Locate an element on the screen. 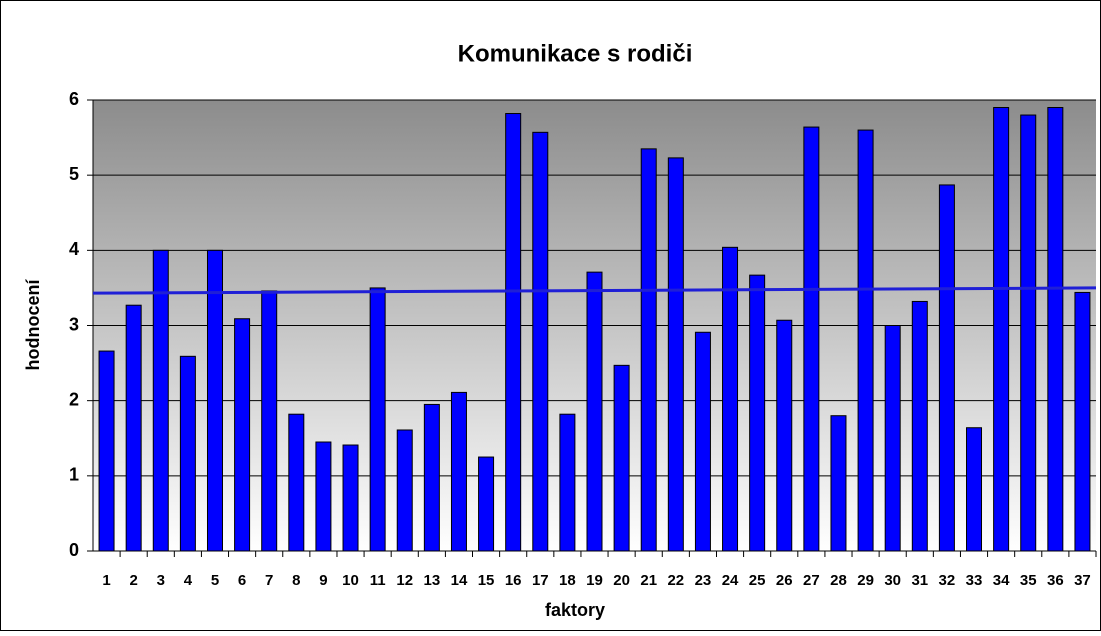 This screenshot has height=636, width=1101. x-tick-label: 15 is located at coordinates (486, 580).